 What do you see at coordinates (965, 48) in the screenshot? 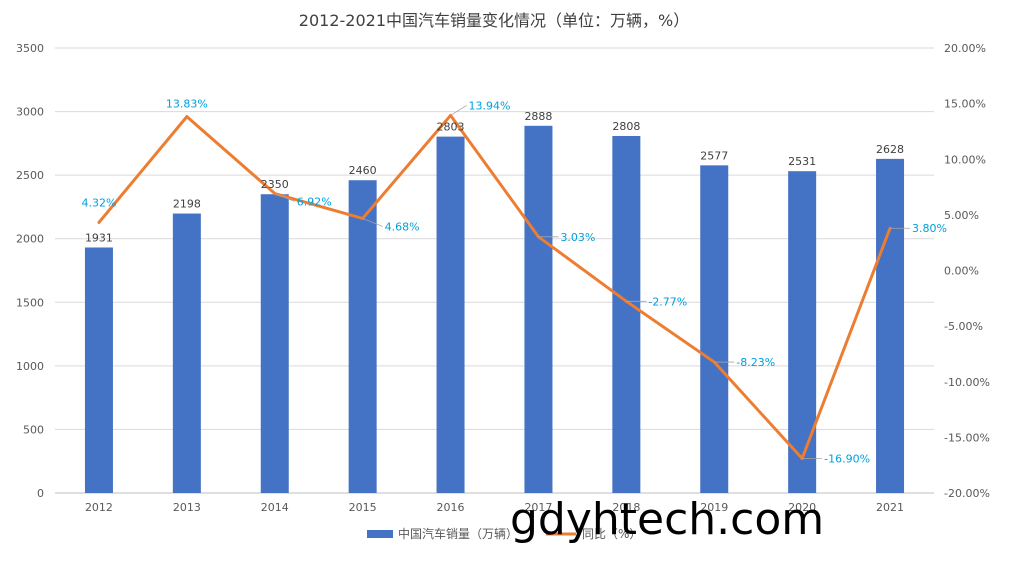
I see `y-right-tick-label: 20.00%` at bounding box center [965, 48].